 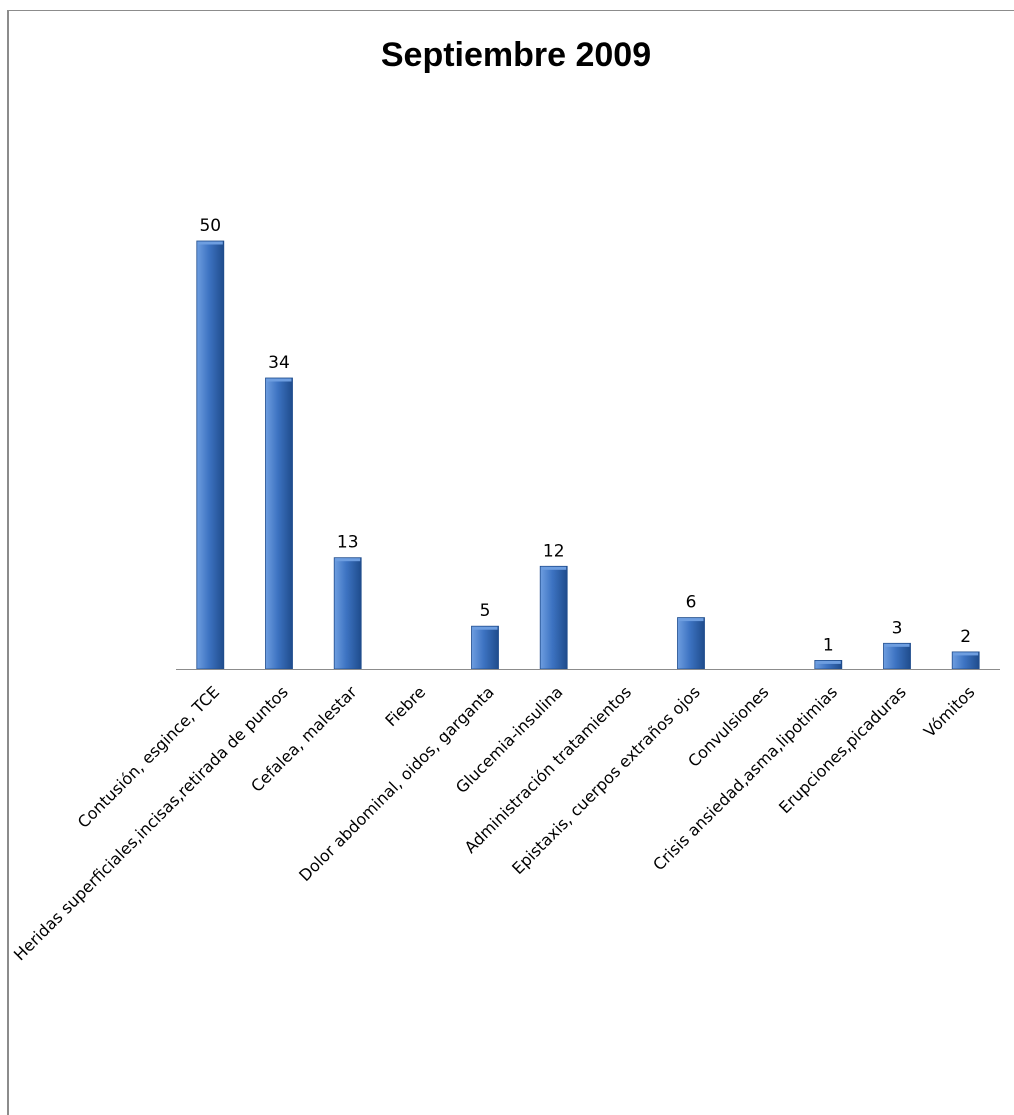 What do you see at coordinates (554, 551) in the screenshot?
I see `data-label: 12` at bounding box center [554, 551].